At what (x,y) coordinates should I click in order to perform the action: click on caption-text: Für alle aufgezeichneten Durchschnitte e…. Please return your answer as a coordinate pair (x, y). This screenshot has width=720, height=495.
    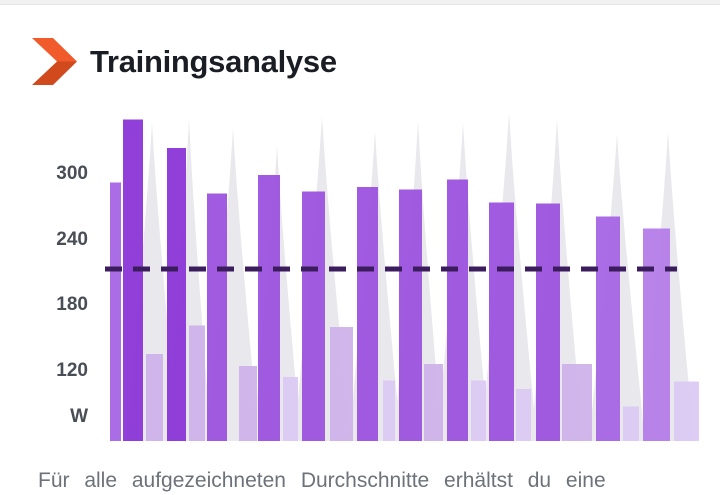
    Looking at the image, I should click on (322, 480).